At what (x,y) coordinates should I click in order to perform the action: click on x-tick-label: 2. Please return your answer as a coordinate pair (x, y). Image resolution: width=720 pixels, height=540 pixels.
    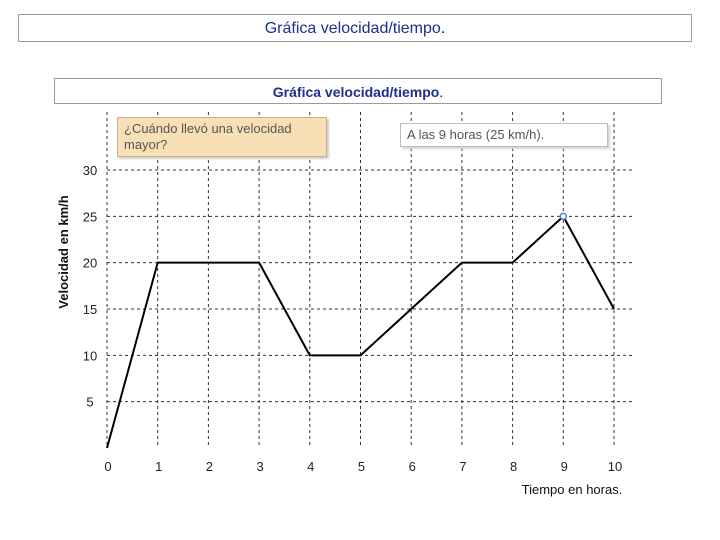
    Looking at the image, I should click on (209, 466).